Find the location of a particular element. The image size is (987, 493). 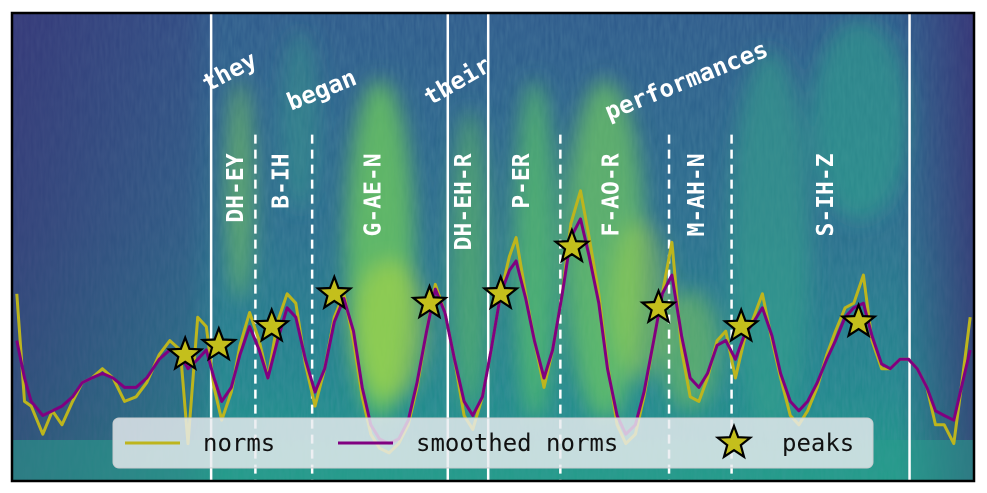

legend: norms smoothed norms peaks is located at coordinates (493, 443).